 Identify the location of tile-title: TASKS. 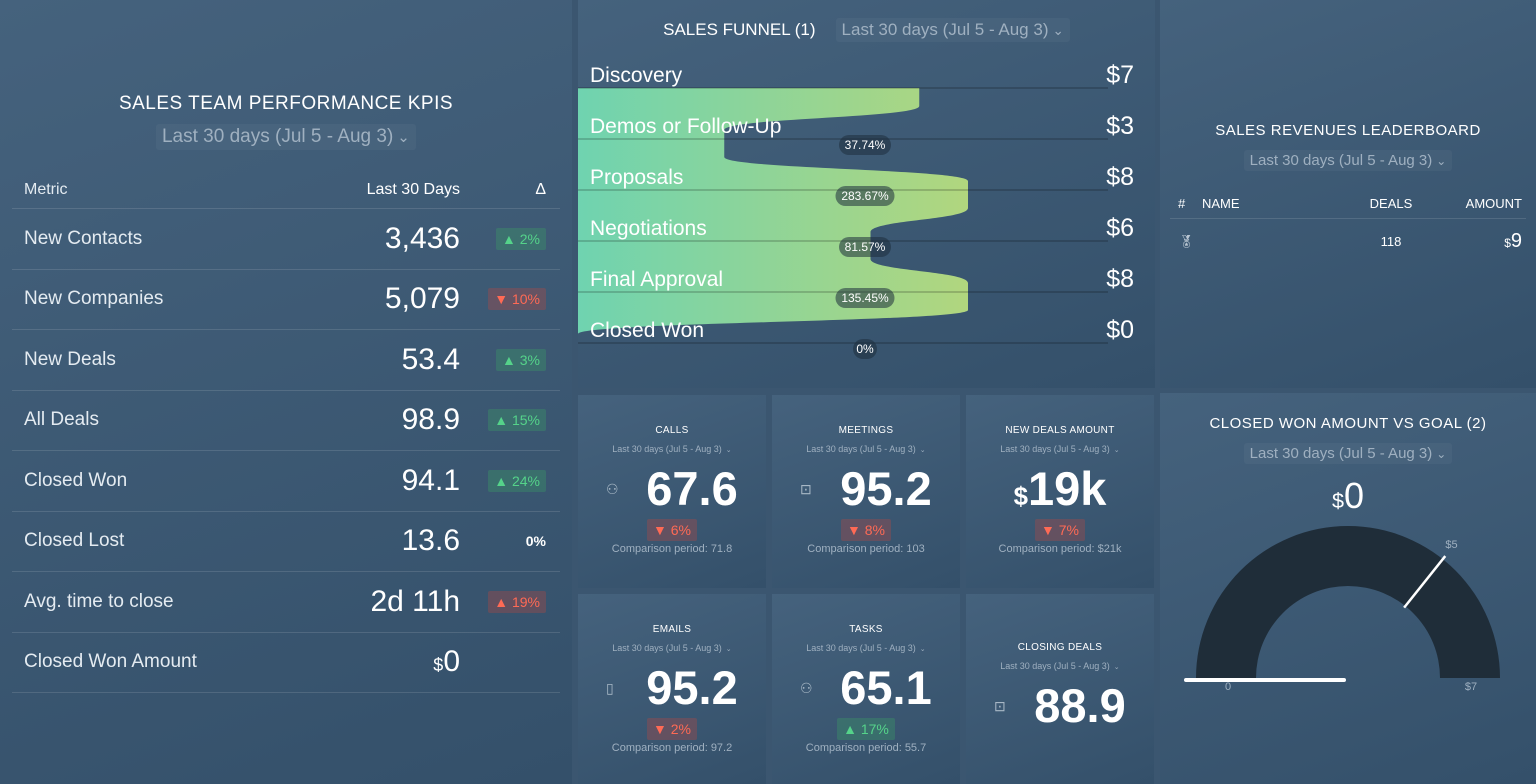
(866, 629).